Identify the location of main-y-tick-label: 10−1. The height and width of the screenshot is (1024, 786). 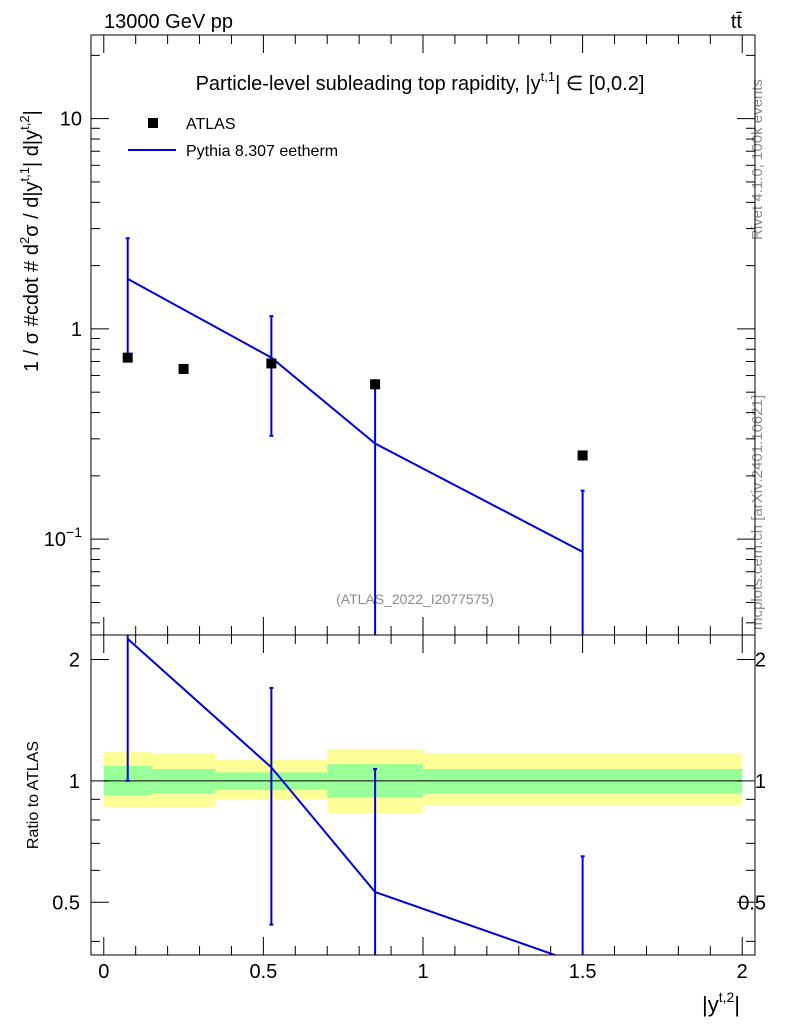
(63, 537).